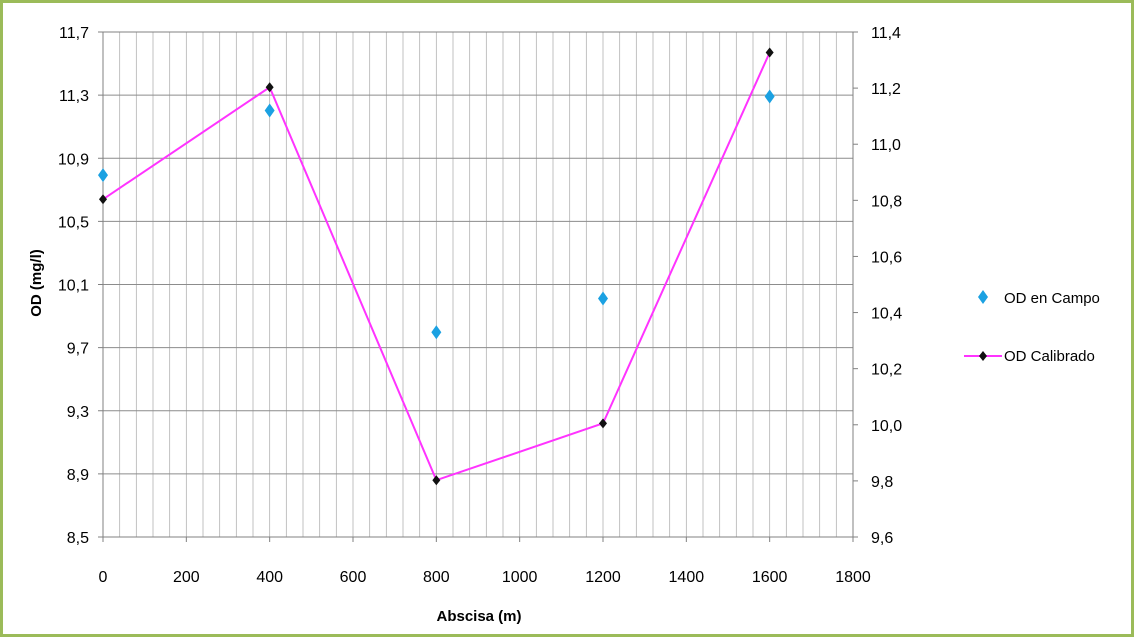 This screenshot has width=1134, height=637. I want to click on left-tick-label: 11,3, so click(74, 96).